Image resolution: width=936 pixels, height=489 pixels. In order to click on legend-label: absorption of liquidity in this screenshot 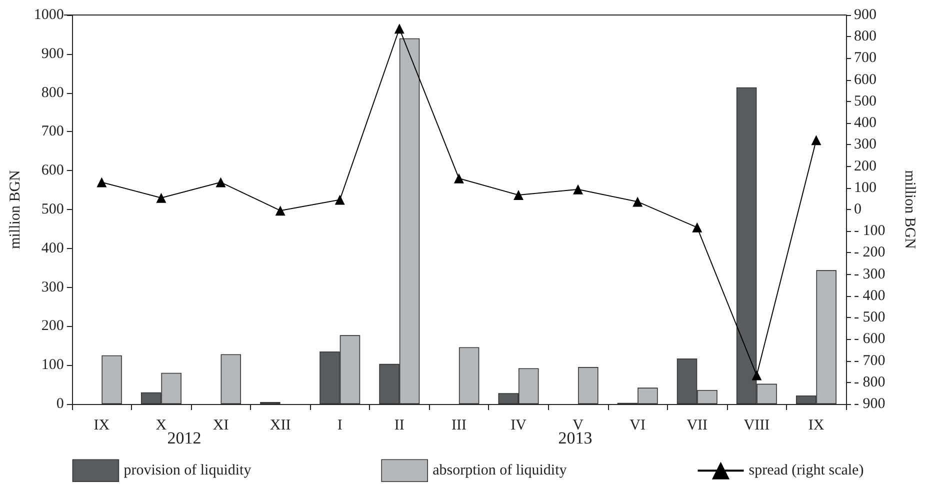, I will do `click(500, 470)`.